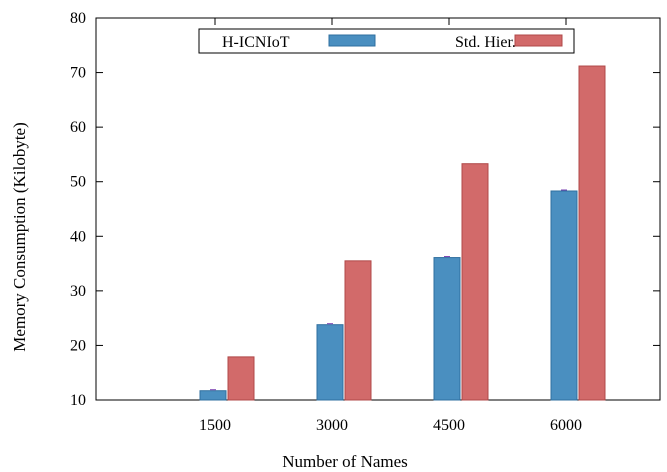 This screenshot has width=667, height=472. What do you see at coordinates (485, 42) in the screenshot?
I see `legend-label-std-hier: Std. Hier.` at bounding box center [485, 42].